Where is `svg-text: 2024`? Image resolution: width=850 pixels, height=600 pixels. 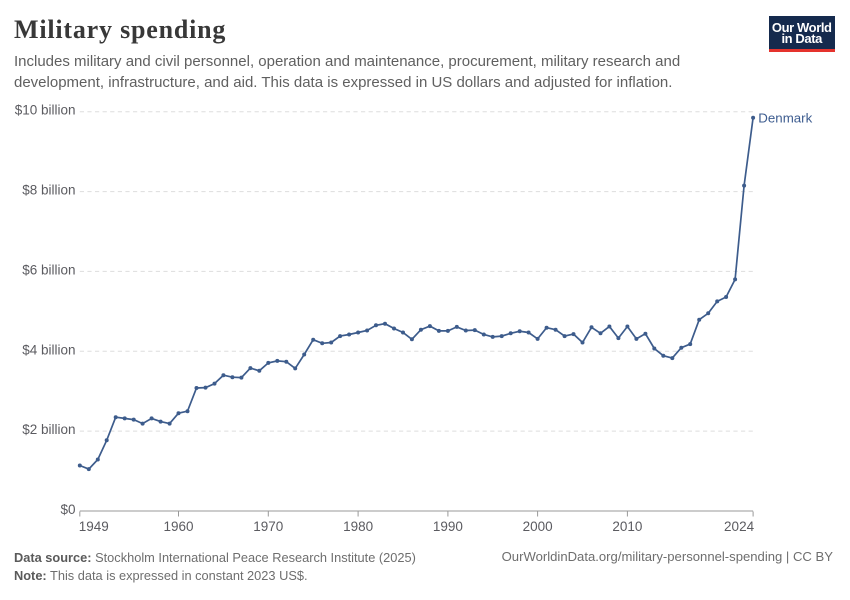 svg-text: 2024 is located at coordinates (739, 526).